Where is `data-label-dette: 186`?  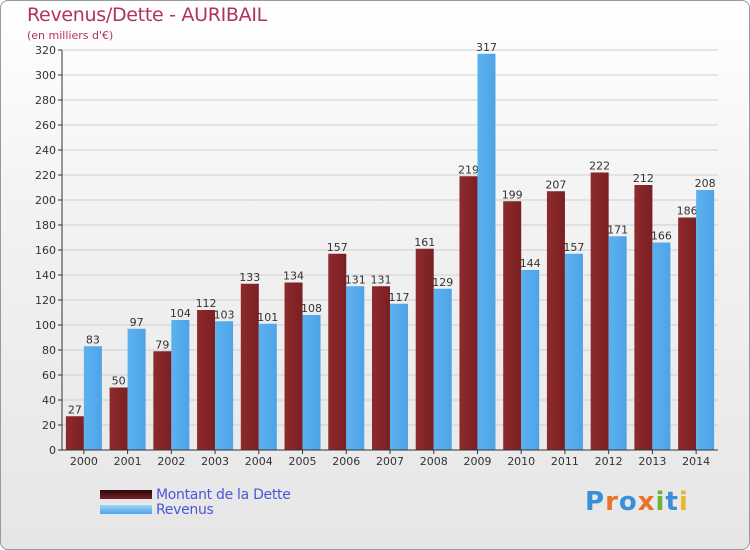
data-label-dette: 186 is located at coordinates (687, 211).